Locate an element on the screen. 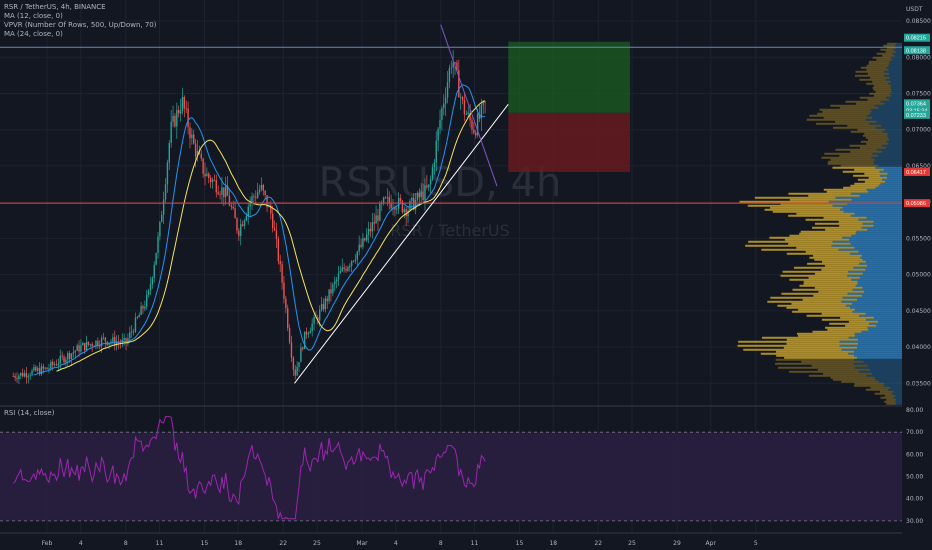 Image resolution: width=932 pixels, height=550 pixels. wedge-trendline is located at coordinates (469, 105).